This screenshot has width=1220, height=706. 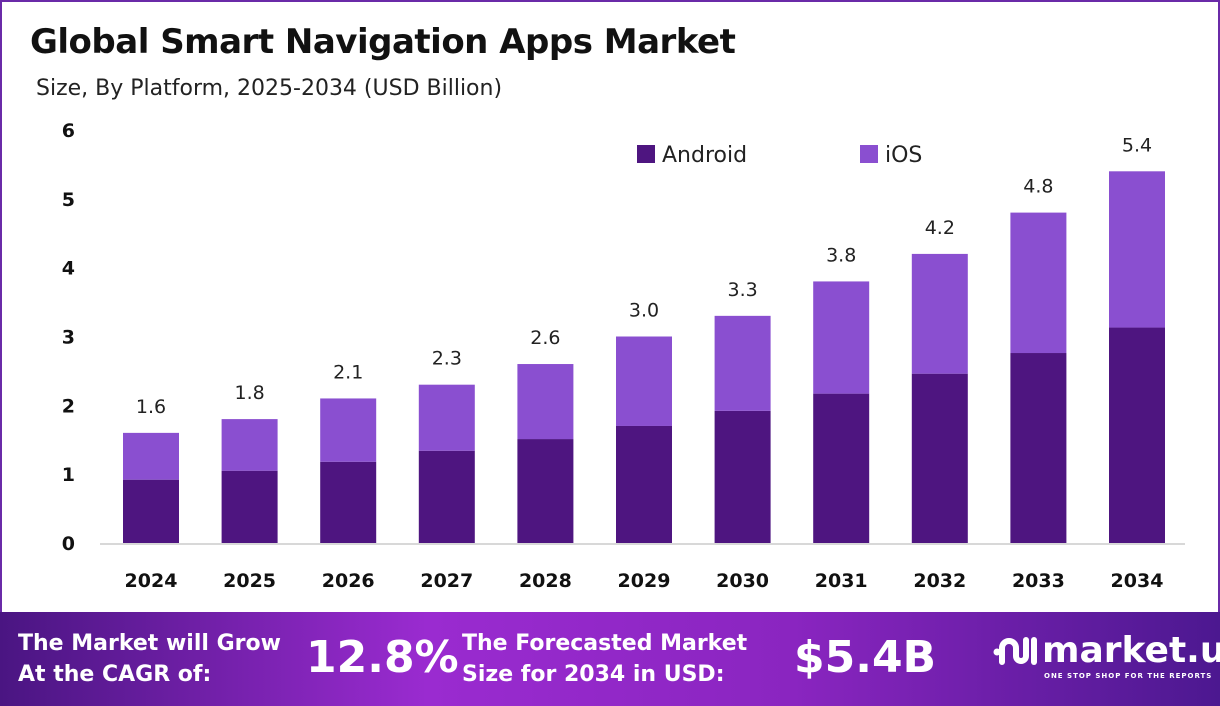 What do you see at coordinates (644, 484) in the screenshot?
I see `bar-android-2029` at bounding box center [644, 484].